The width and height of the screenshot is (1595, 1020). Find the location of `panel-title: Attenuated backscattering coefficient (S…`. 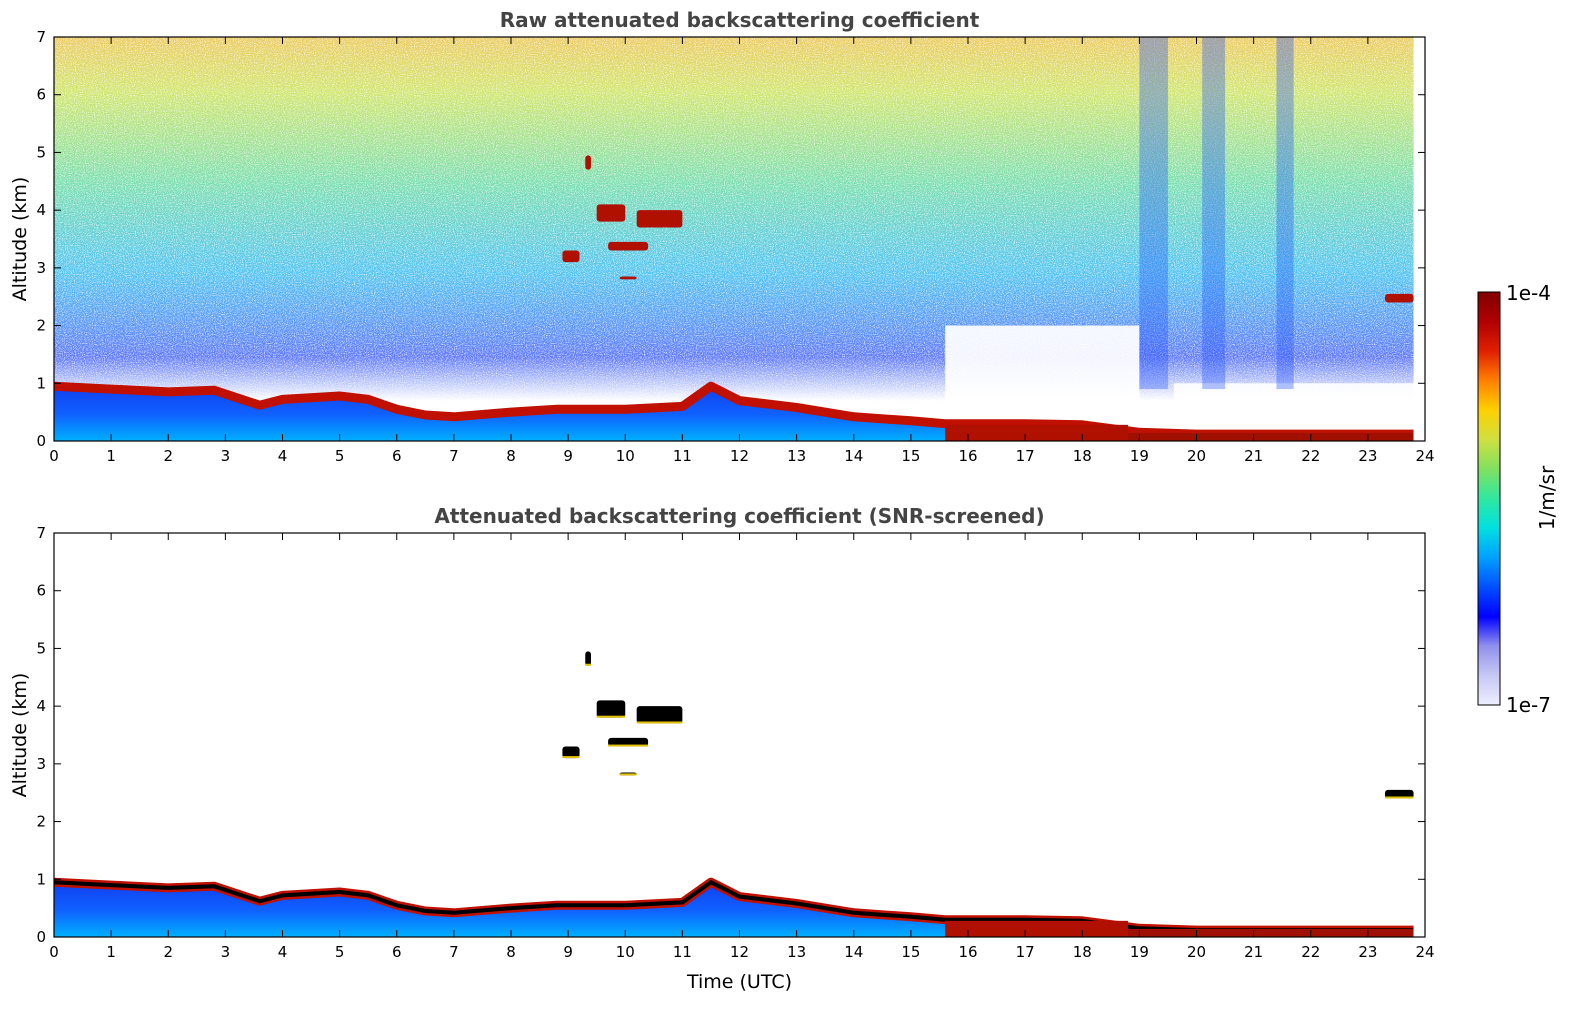

panel-title: Attenuated backscattering coefficient (S… is located at coordinates (739, 516).